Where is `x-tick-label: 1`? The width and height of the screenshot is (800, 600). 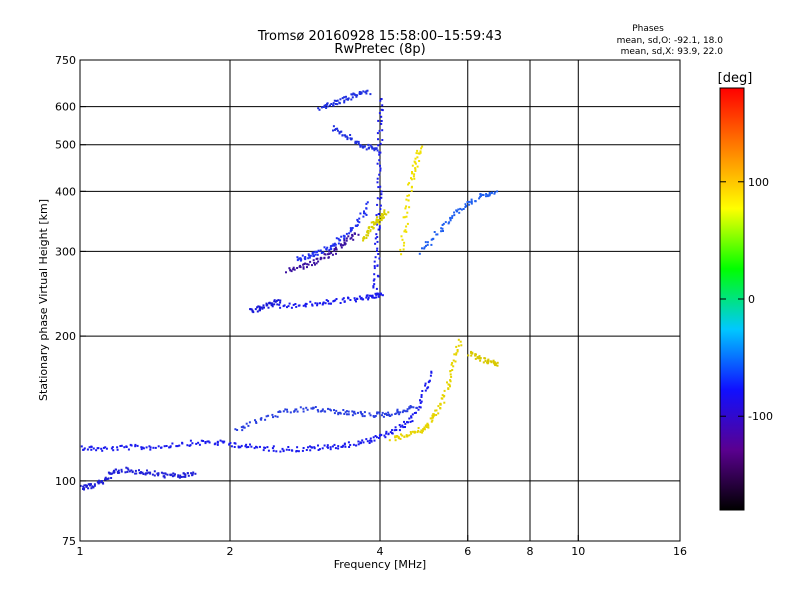 x-tick-label: 1 is located at coordinates (80, 551).